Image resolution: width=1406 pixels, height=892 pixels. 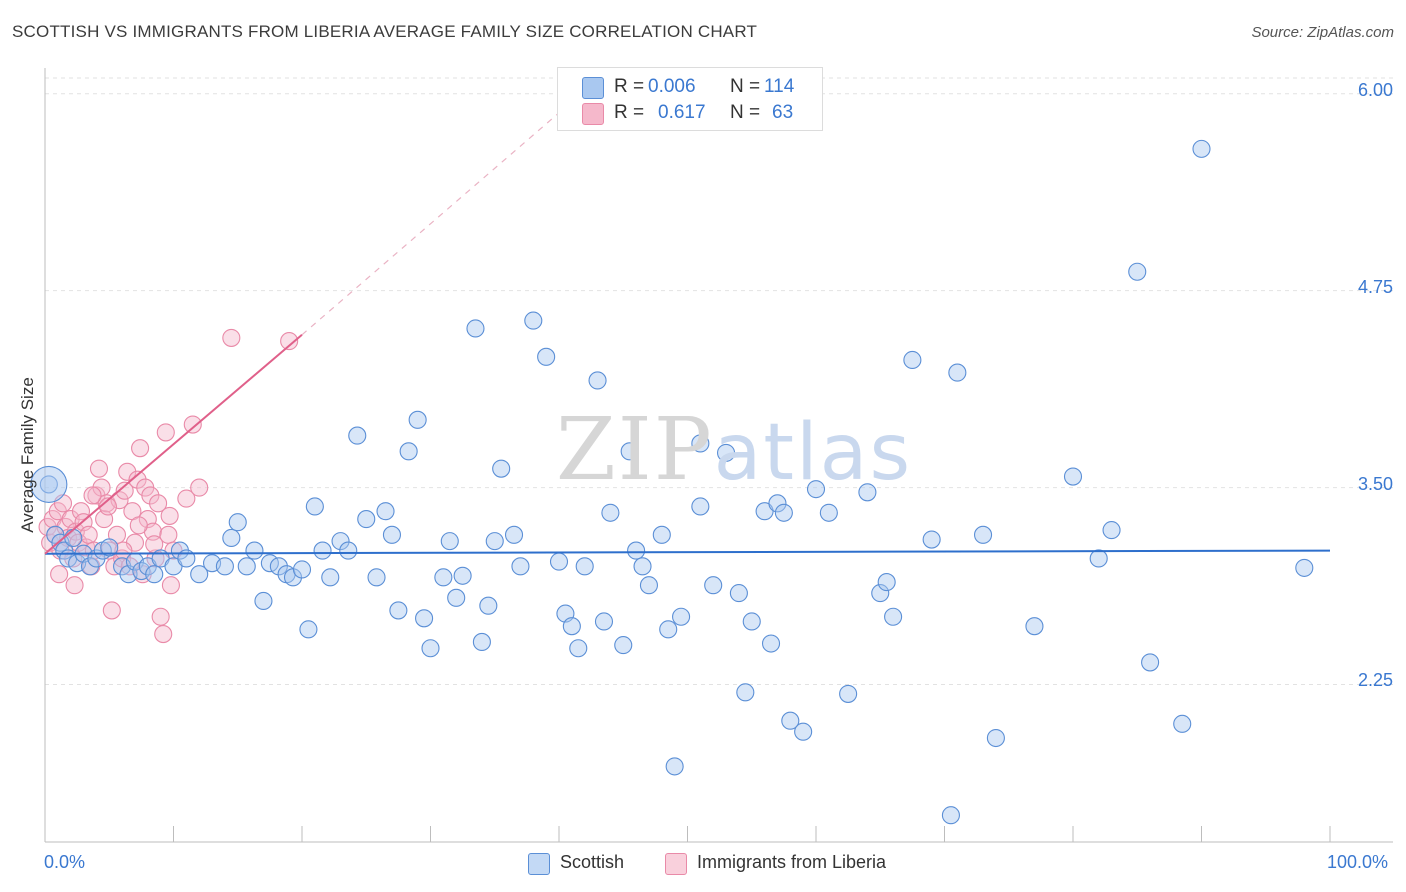 What do you see at coordinates (49, 484) in the screenshot?
I see `scottish-point-large` at bounding box center [49, 484].